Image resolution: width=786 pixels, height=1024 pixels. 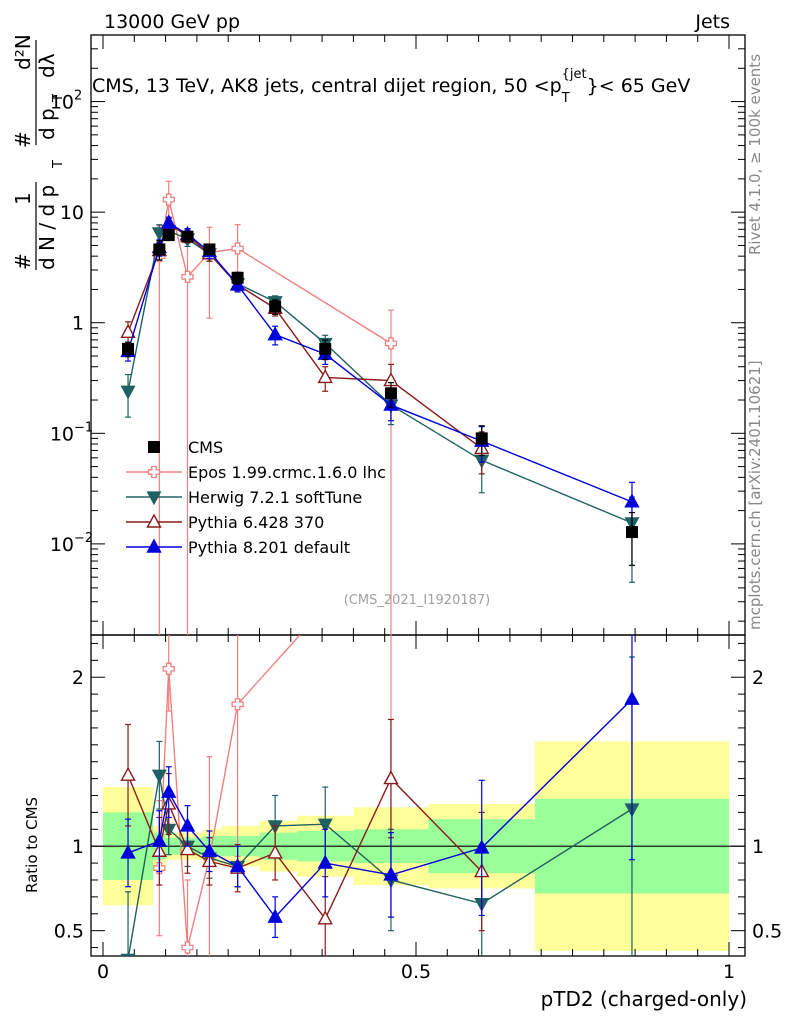 What do you see at coordinates (712, 22) in the screenshot?
I see `header-right: Jets` at bounding box center [712, 22].